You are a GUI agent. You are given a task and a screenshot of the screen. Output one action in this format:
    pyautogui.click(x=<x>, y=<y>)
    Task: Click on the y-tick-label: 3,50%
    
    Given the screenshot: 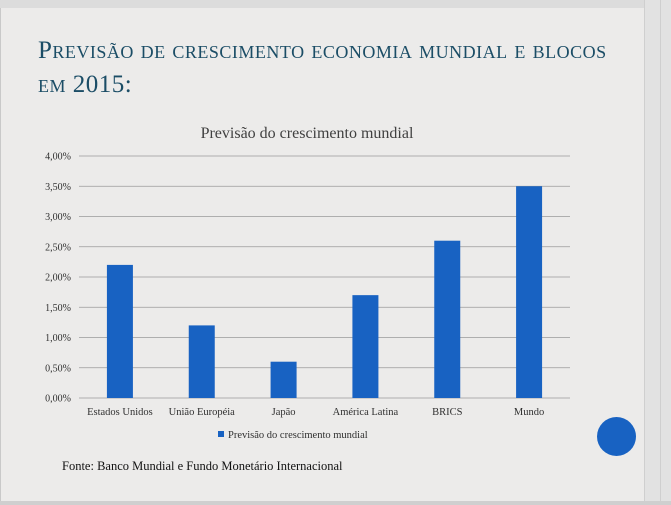 What is the action you would take?
    pyautogui.click(x=58, y=187)
    